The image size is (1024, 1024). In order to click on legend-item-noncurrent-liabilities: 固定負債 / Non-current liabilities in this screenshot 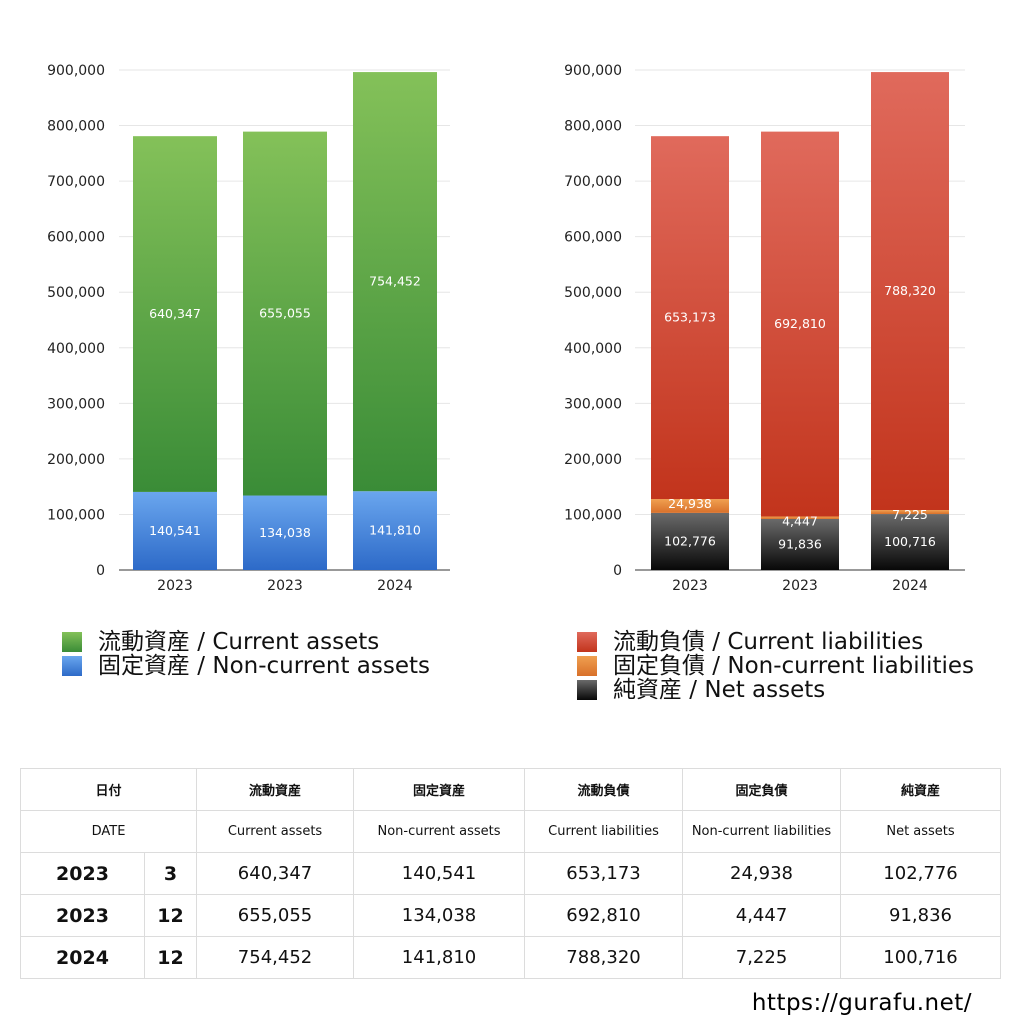, I will do `click(775, 666)`.